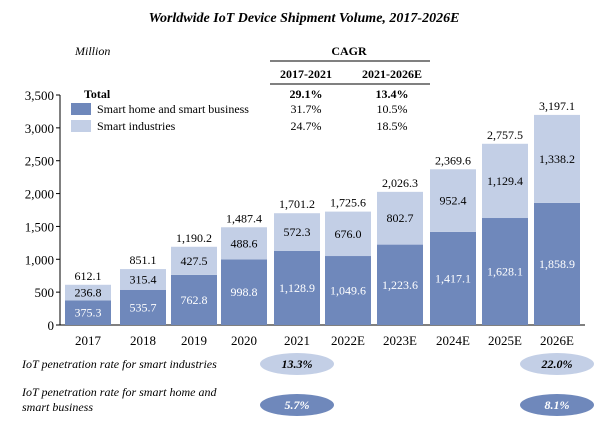  What do you see at coordinates (349, 51) in the screenshot?
I see `cagr-title: CAGR` at bounding box center [349, 51].